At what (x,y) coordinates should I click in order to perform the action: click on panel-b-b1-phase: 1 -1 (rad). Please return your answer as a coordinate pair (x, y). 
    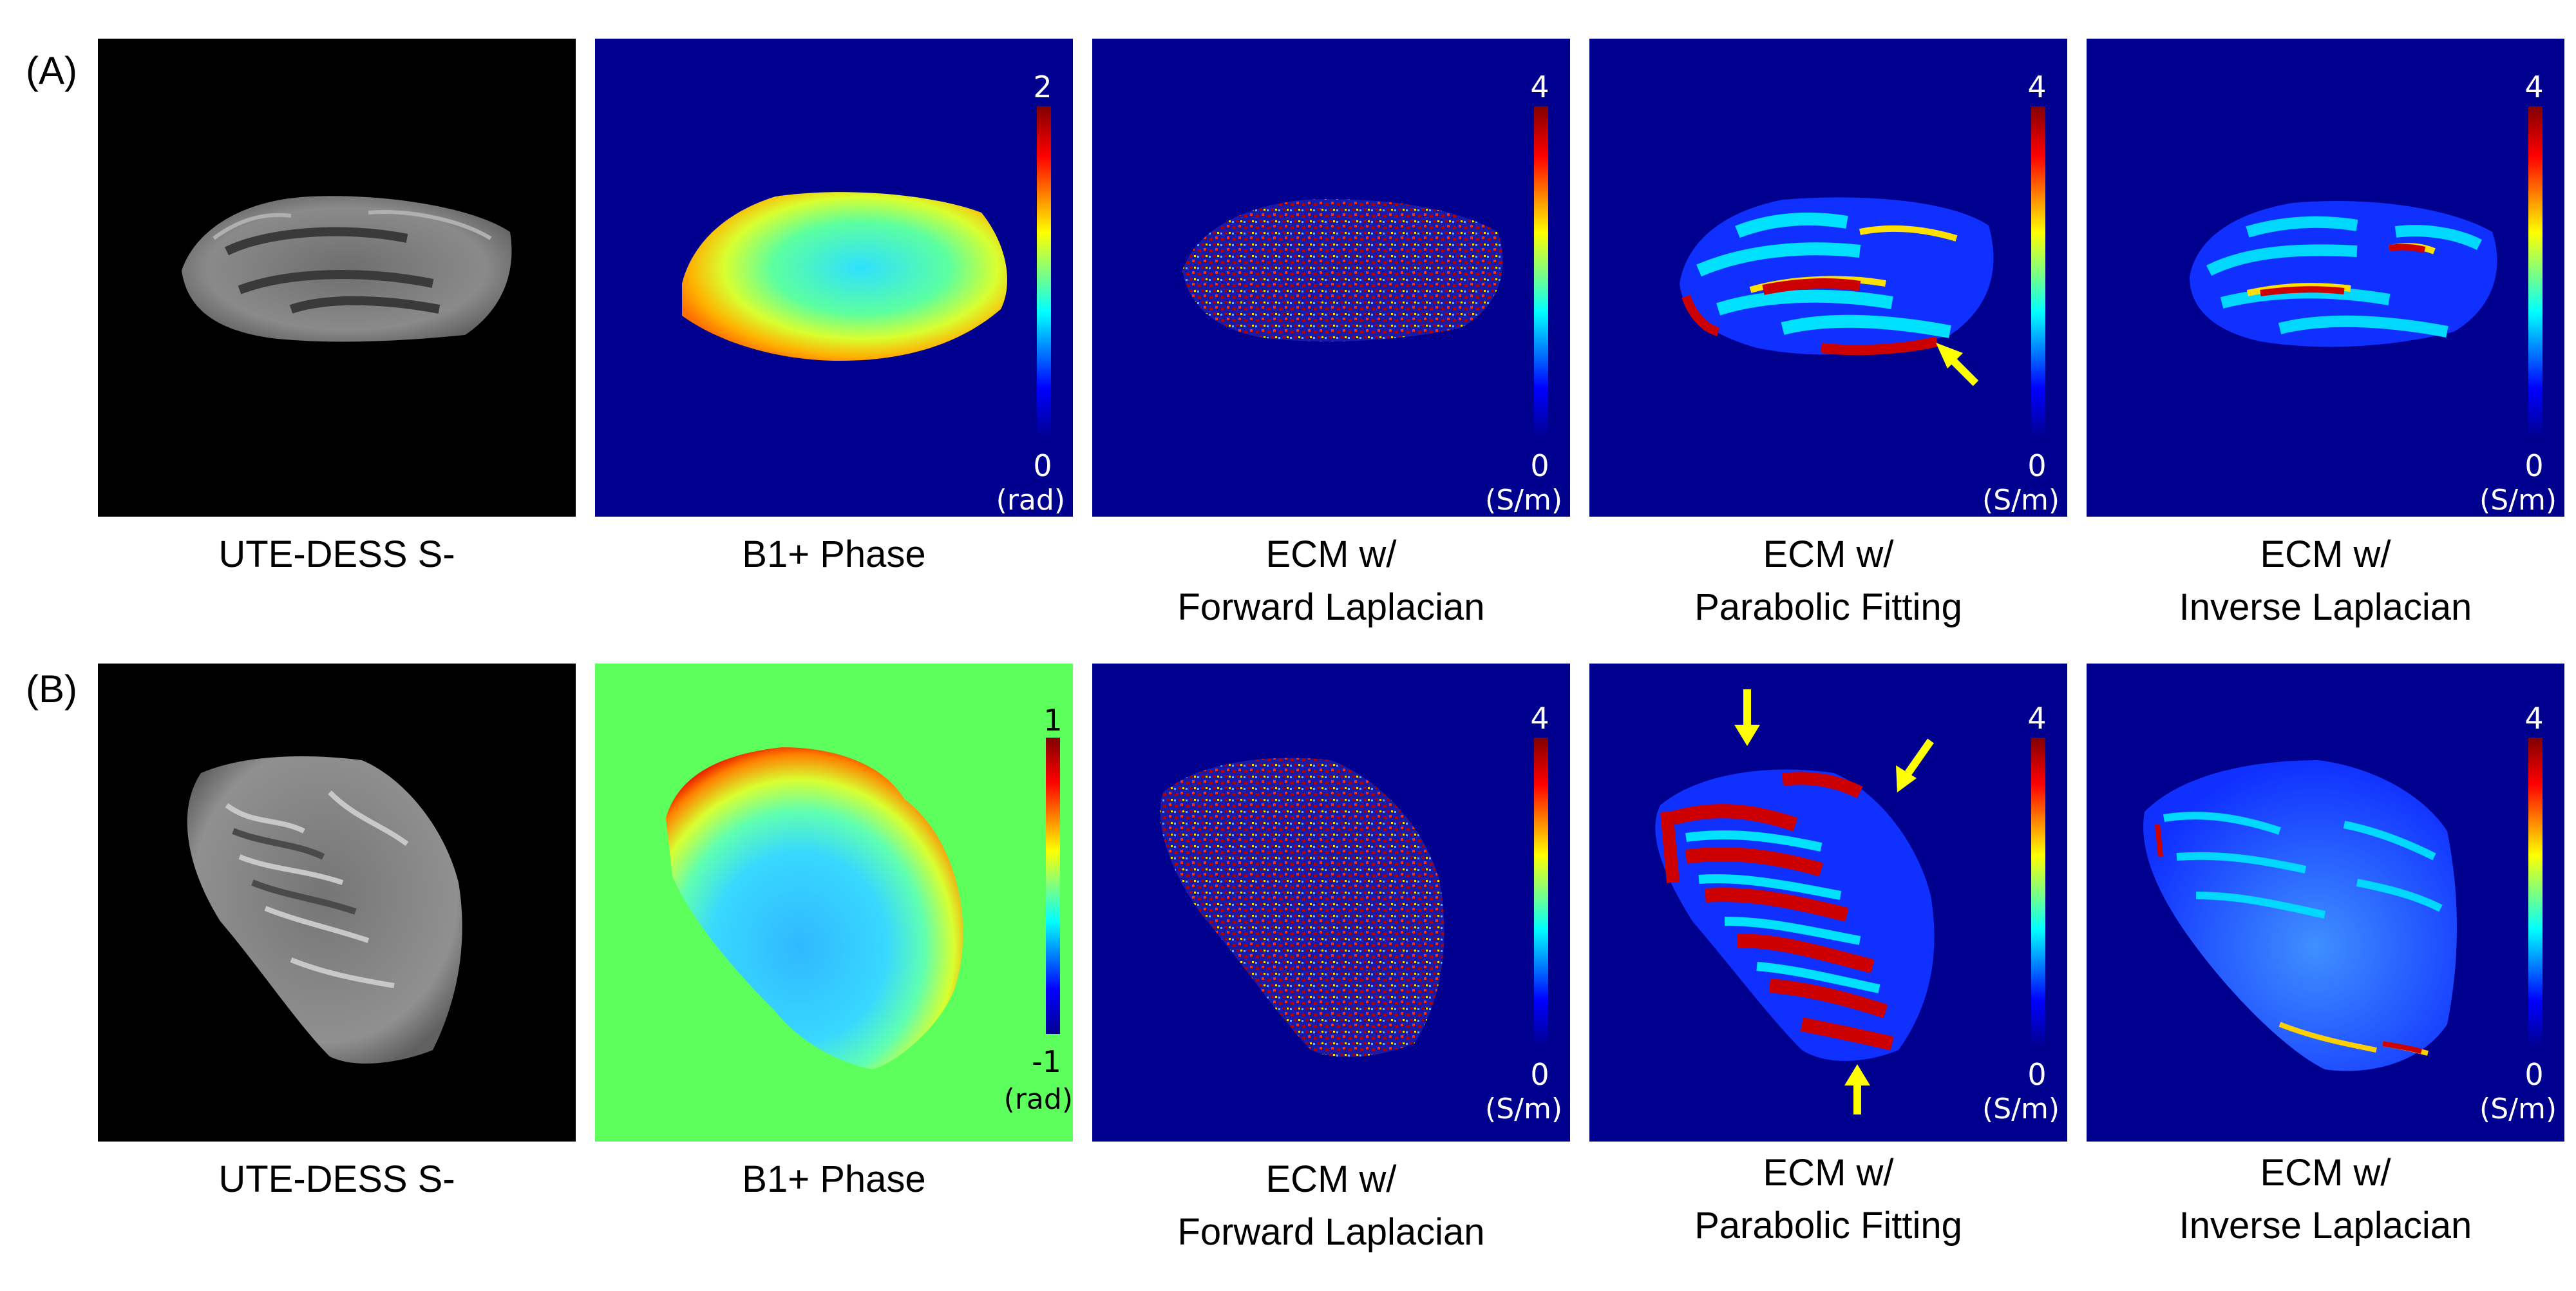
    Looking at the image, I should click on (834, 903).